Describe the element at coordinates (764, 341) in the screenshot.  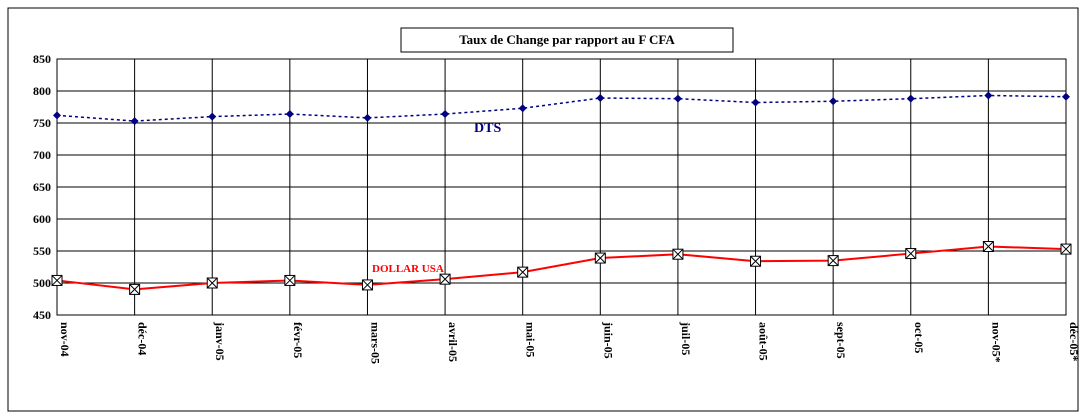
I see `x-tick-label: août-05` at that location.